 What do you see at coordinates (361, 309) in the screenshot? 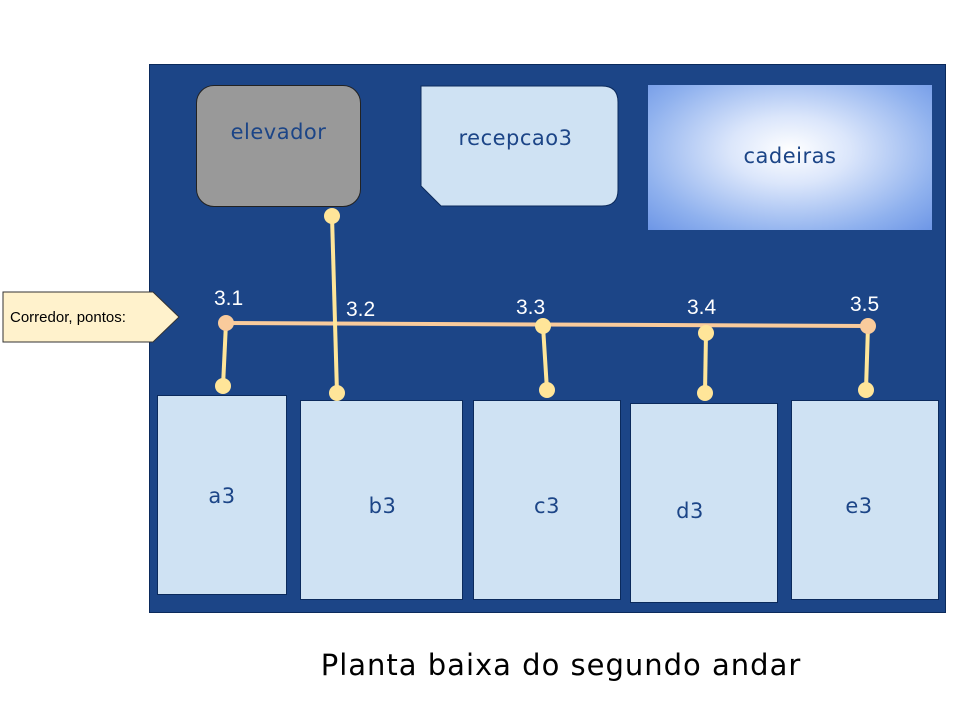
I see `point-label-3-2: 3.2` at bounding box center [361, 309].